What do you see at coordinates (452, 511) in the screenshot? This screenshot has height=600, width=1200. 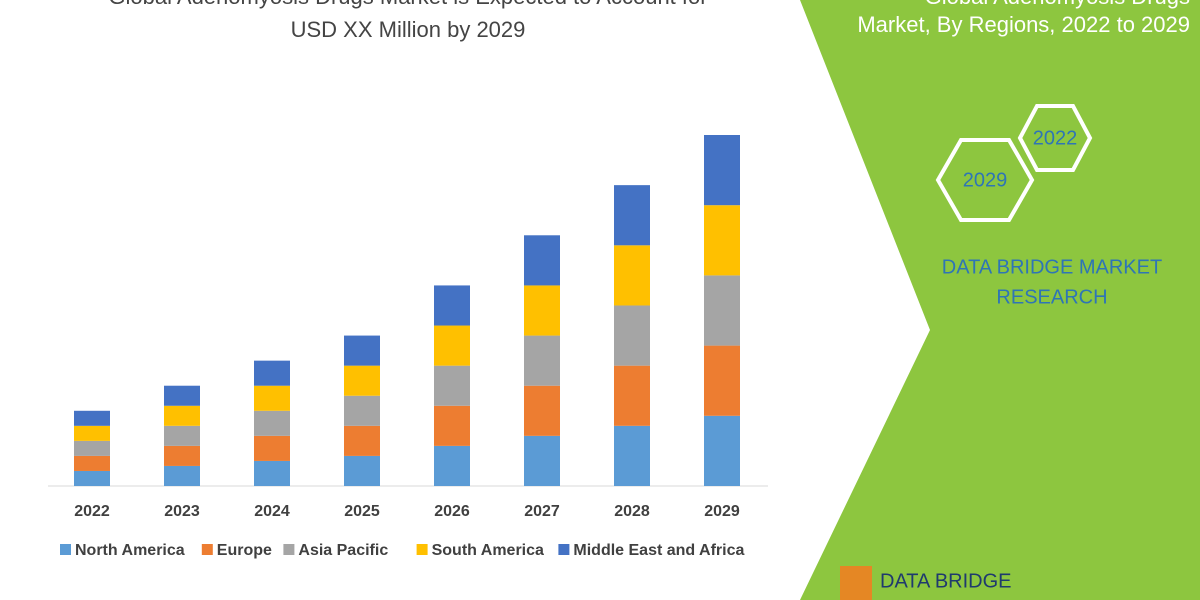 I see `x-tick-label: 2026` at bounding box center [452, 511].